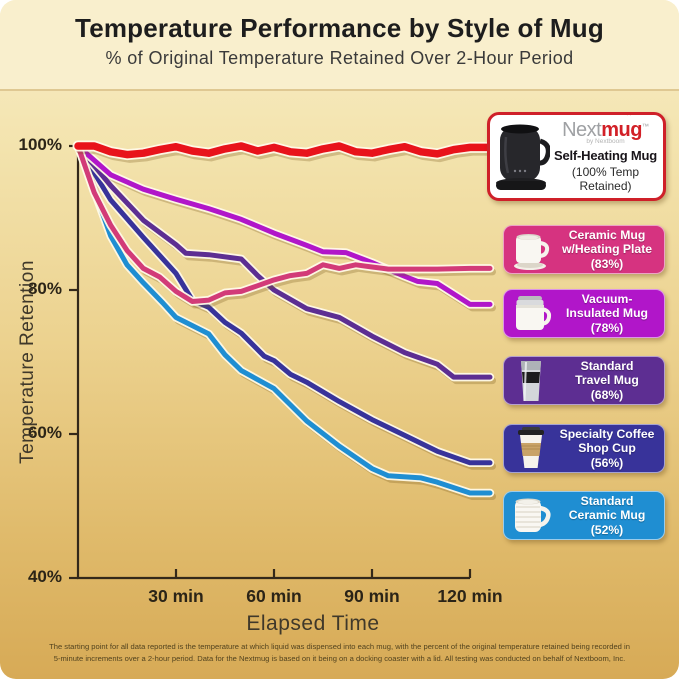 This screenshot has height=679, width=679. I want to click on x-axis-title: Elapsed Time, so click(313, 623).